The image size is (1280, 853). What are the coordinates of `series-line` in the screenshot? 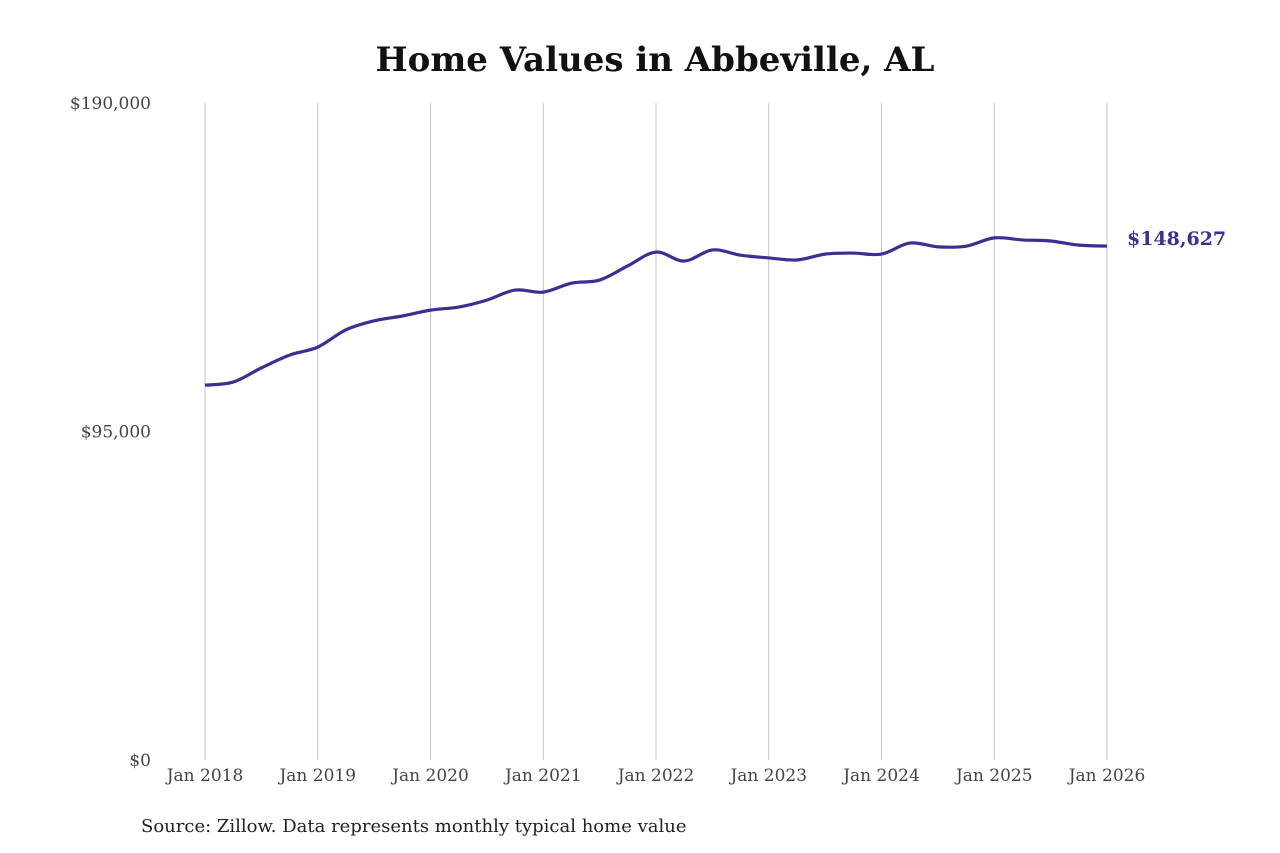 It's located at (656, 311).